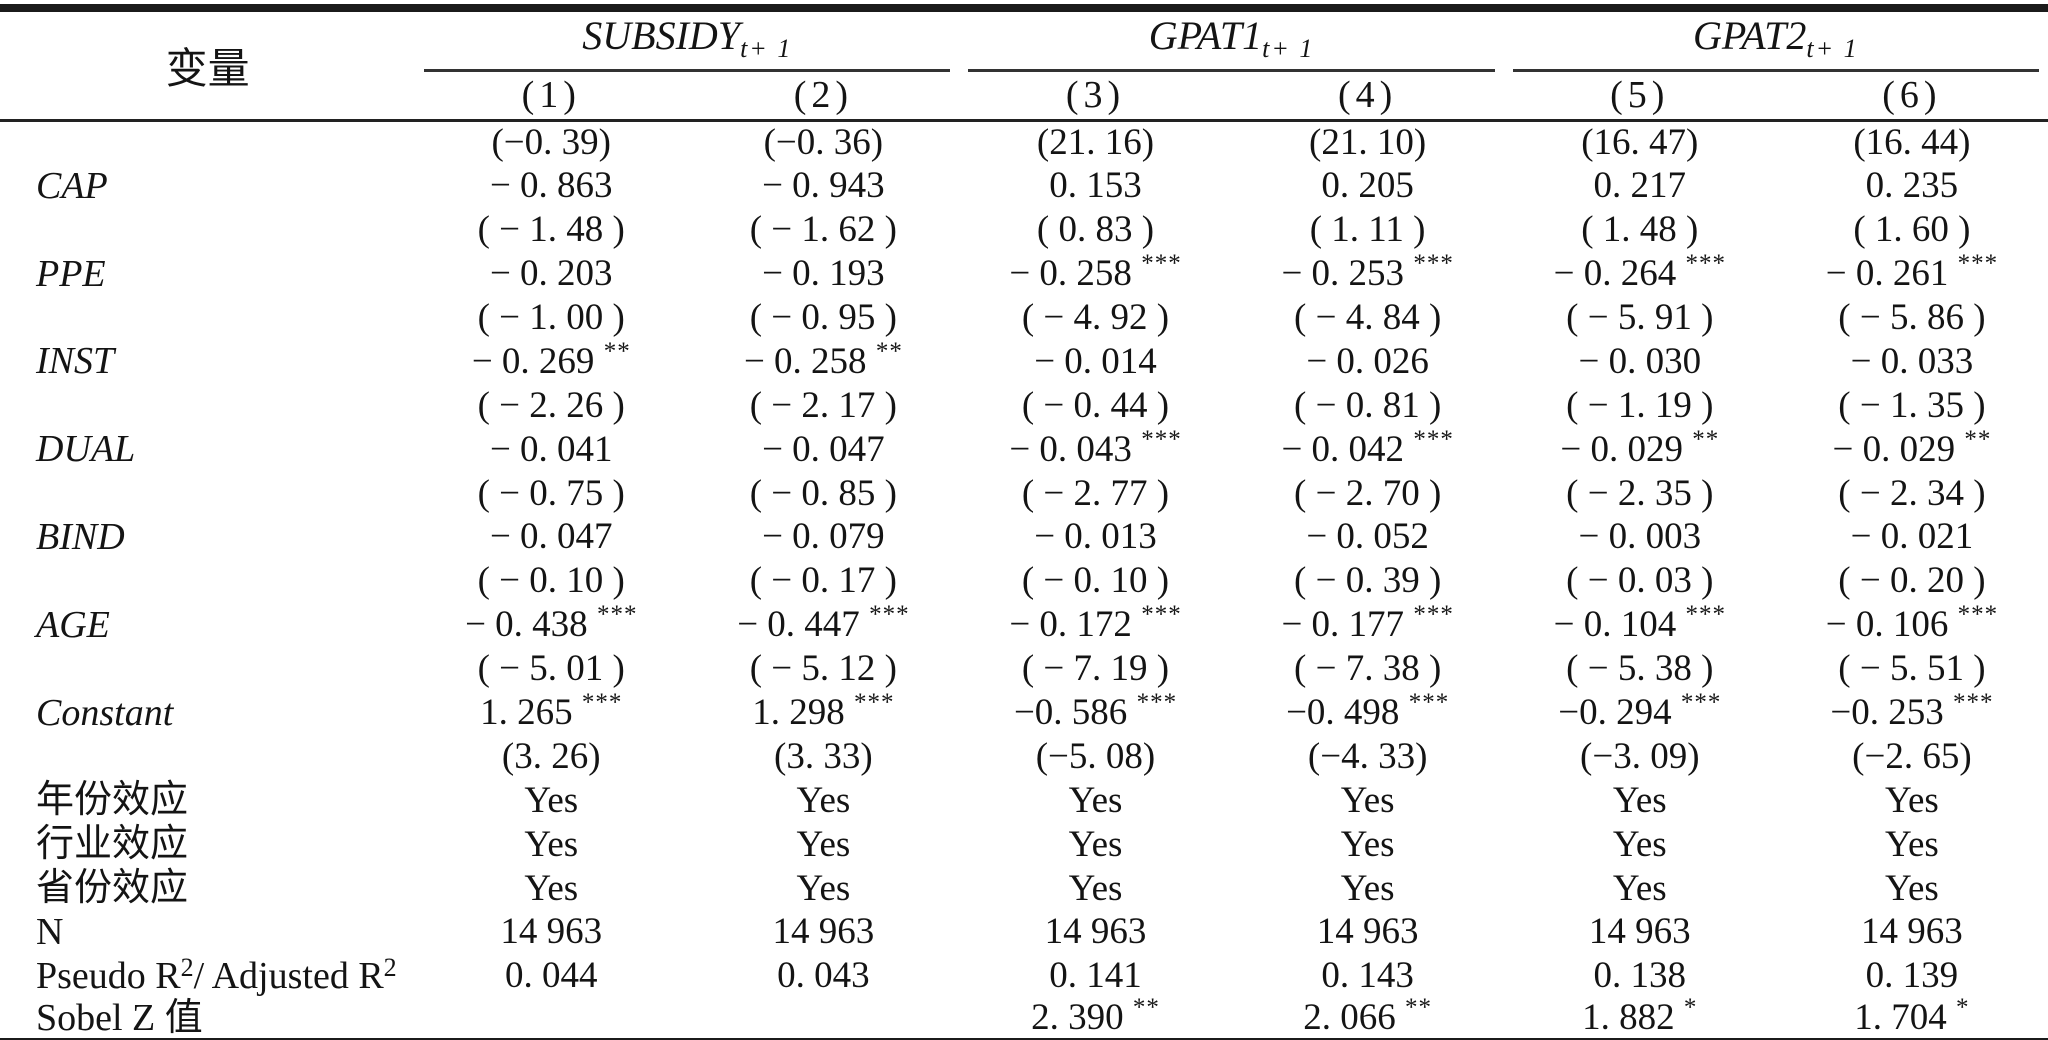 This screenshot has width=2048, height=1040. What do you see at coordinates (551, 405) in the screenshot?
I see `value-cell: ( − 2. 26 )` at bounding box center [551, 405].